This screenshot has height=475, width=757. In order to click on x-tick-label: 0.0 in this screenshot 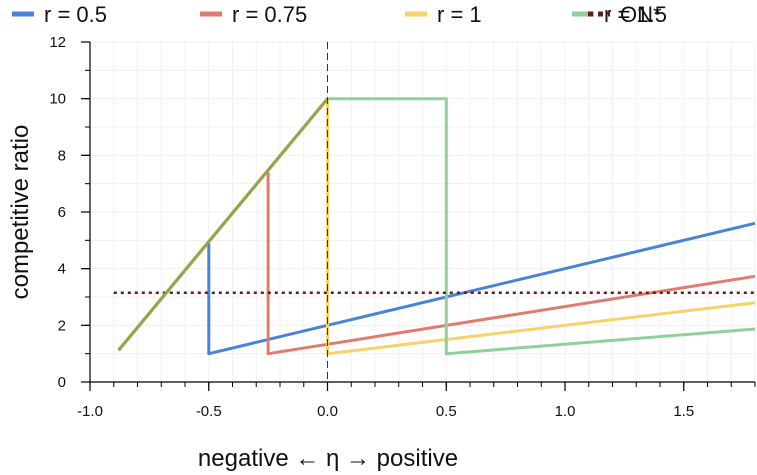, I will do `click(327, 411)`.